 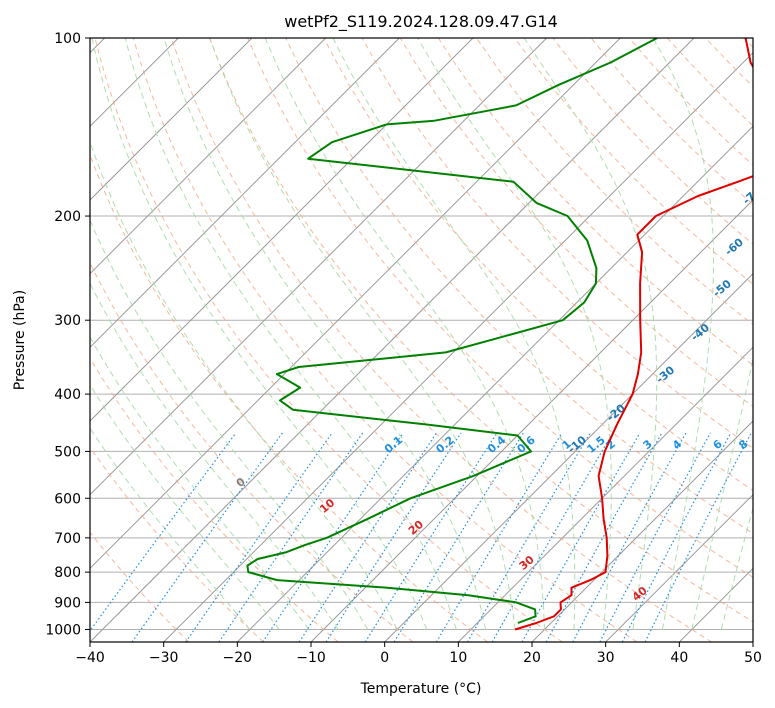 What do you see at coordinates (67, 539) in the screenshot?
I see `y-tick-label: 700` at bounding box center [67, 539].